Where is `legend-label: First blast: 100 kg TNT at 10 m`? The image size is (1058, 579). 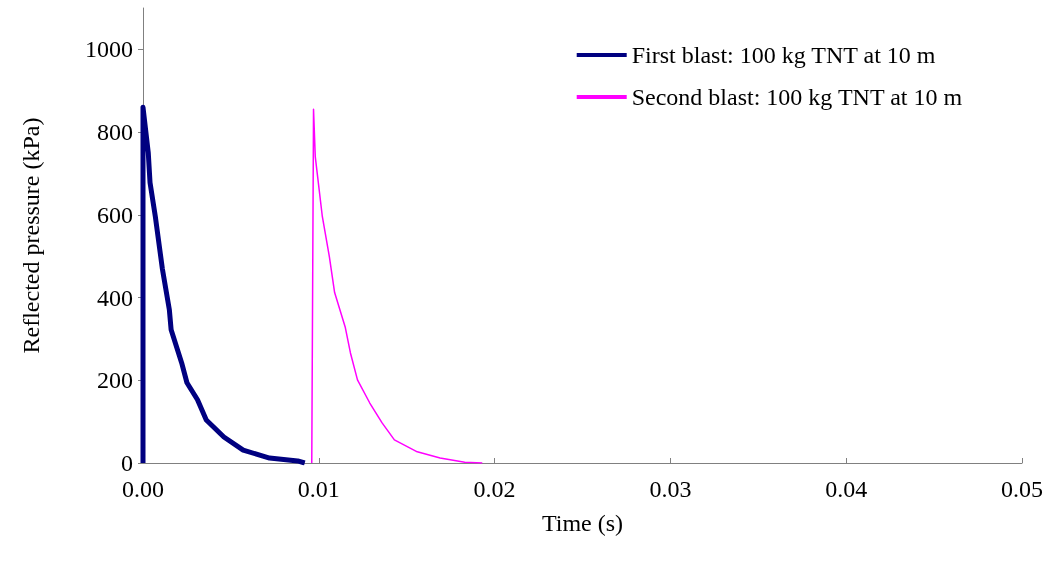
legend-label: First blast: 100 kg TNT at 10 m is located at coordinates (783, 55).